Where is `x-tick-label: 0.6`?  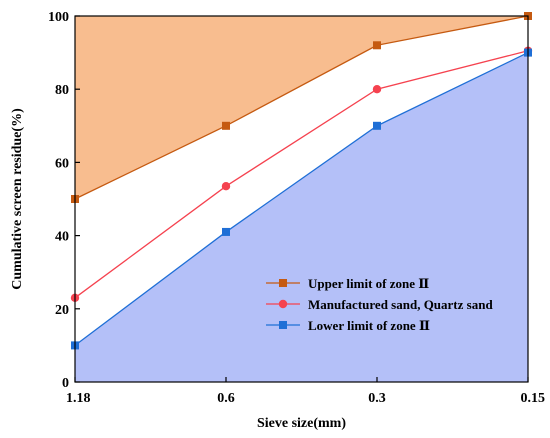
x-tick-label: 0.6 is located at coordinates (226, 398).